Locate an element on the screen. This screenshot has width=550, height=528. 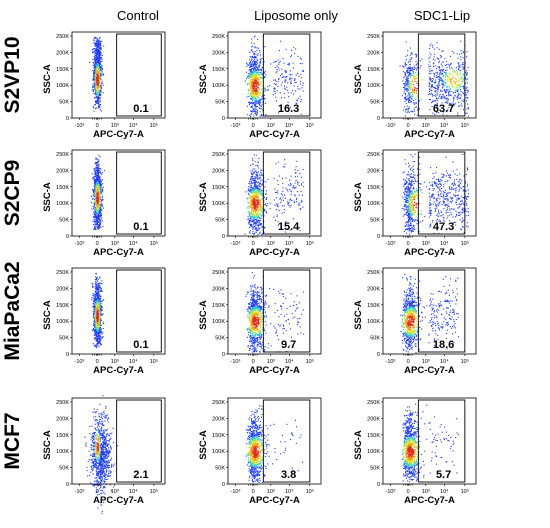
y-tick-label: 150K is located at coordinates (62, 70).